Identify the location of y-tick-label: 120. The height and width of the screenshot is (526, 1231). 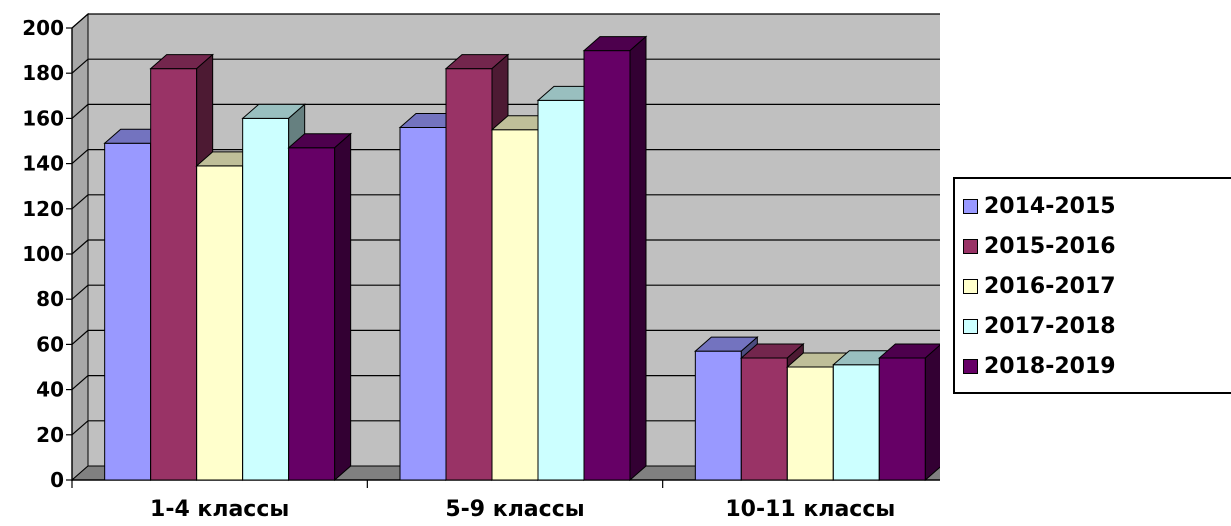
(43, 209).